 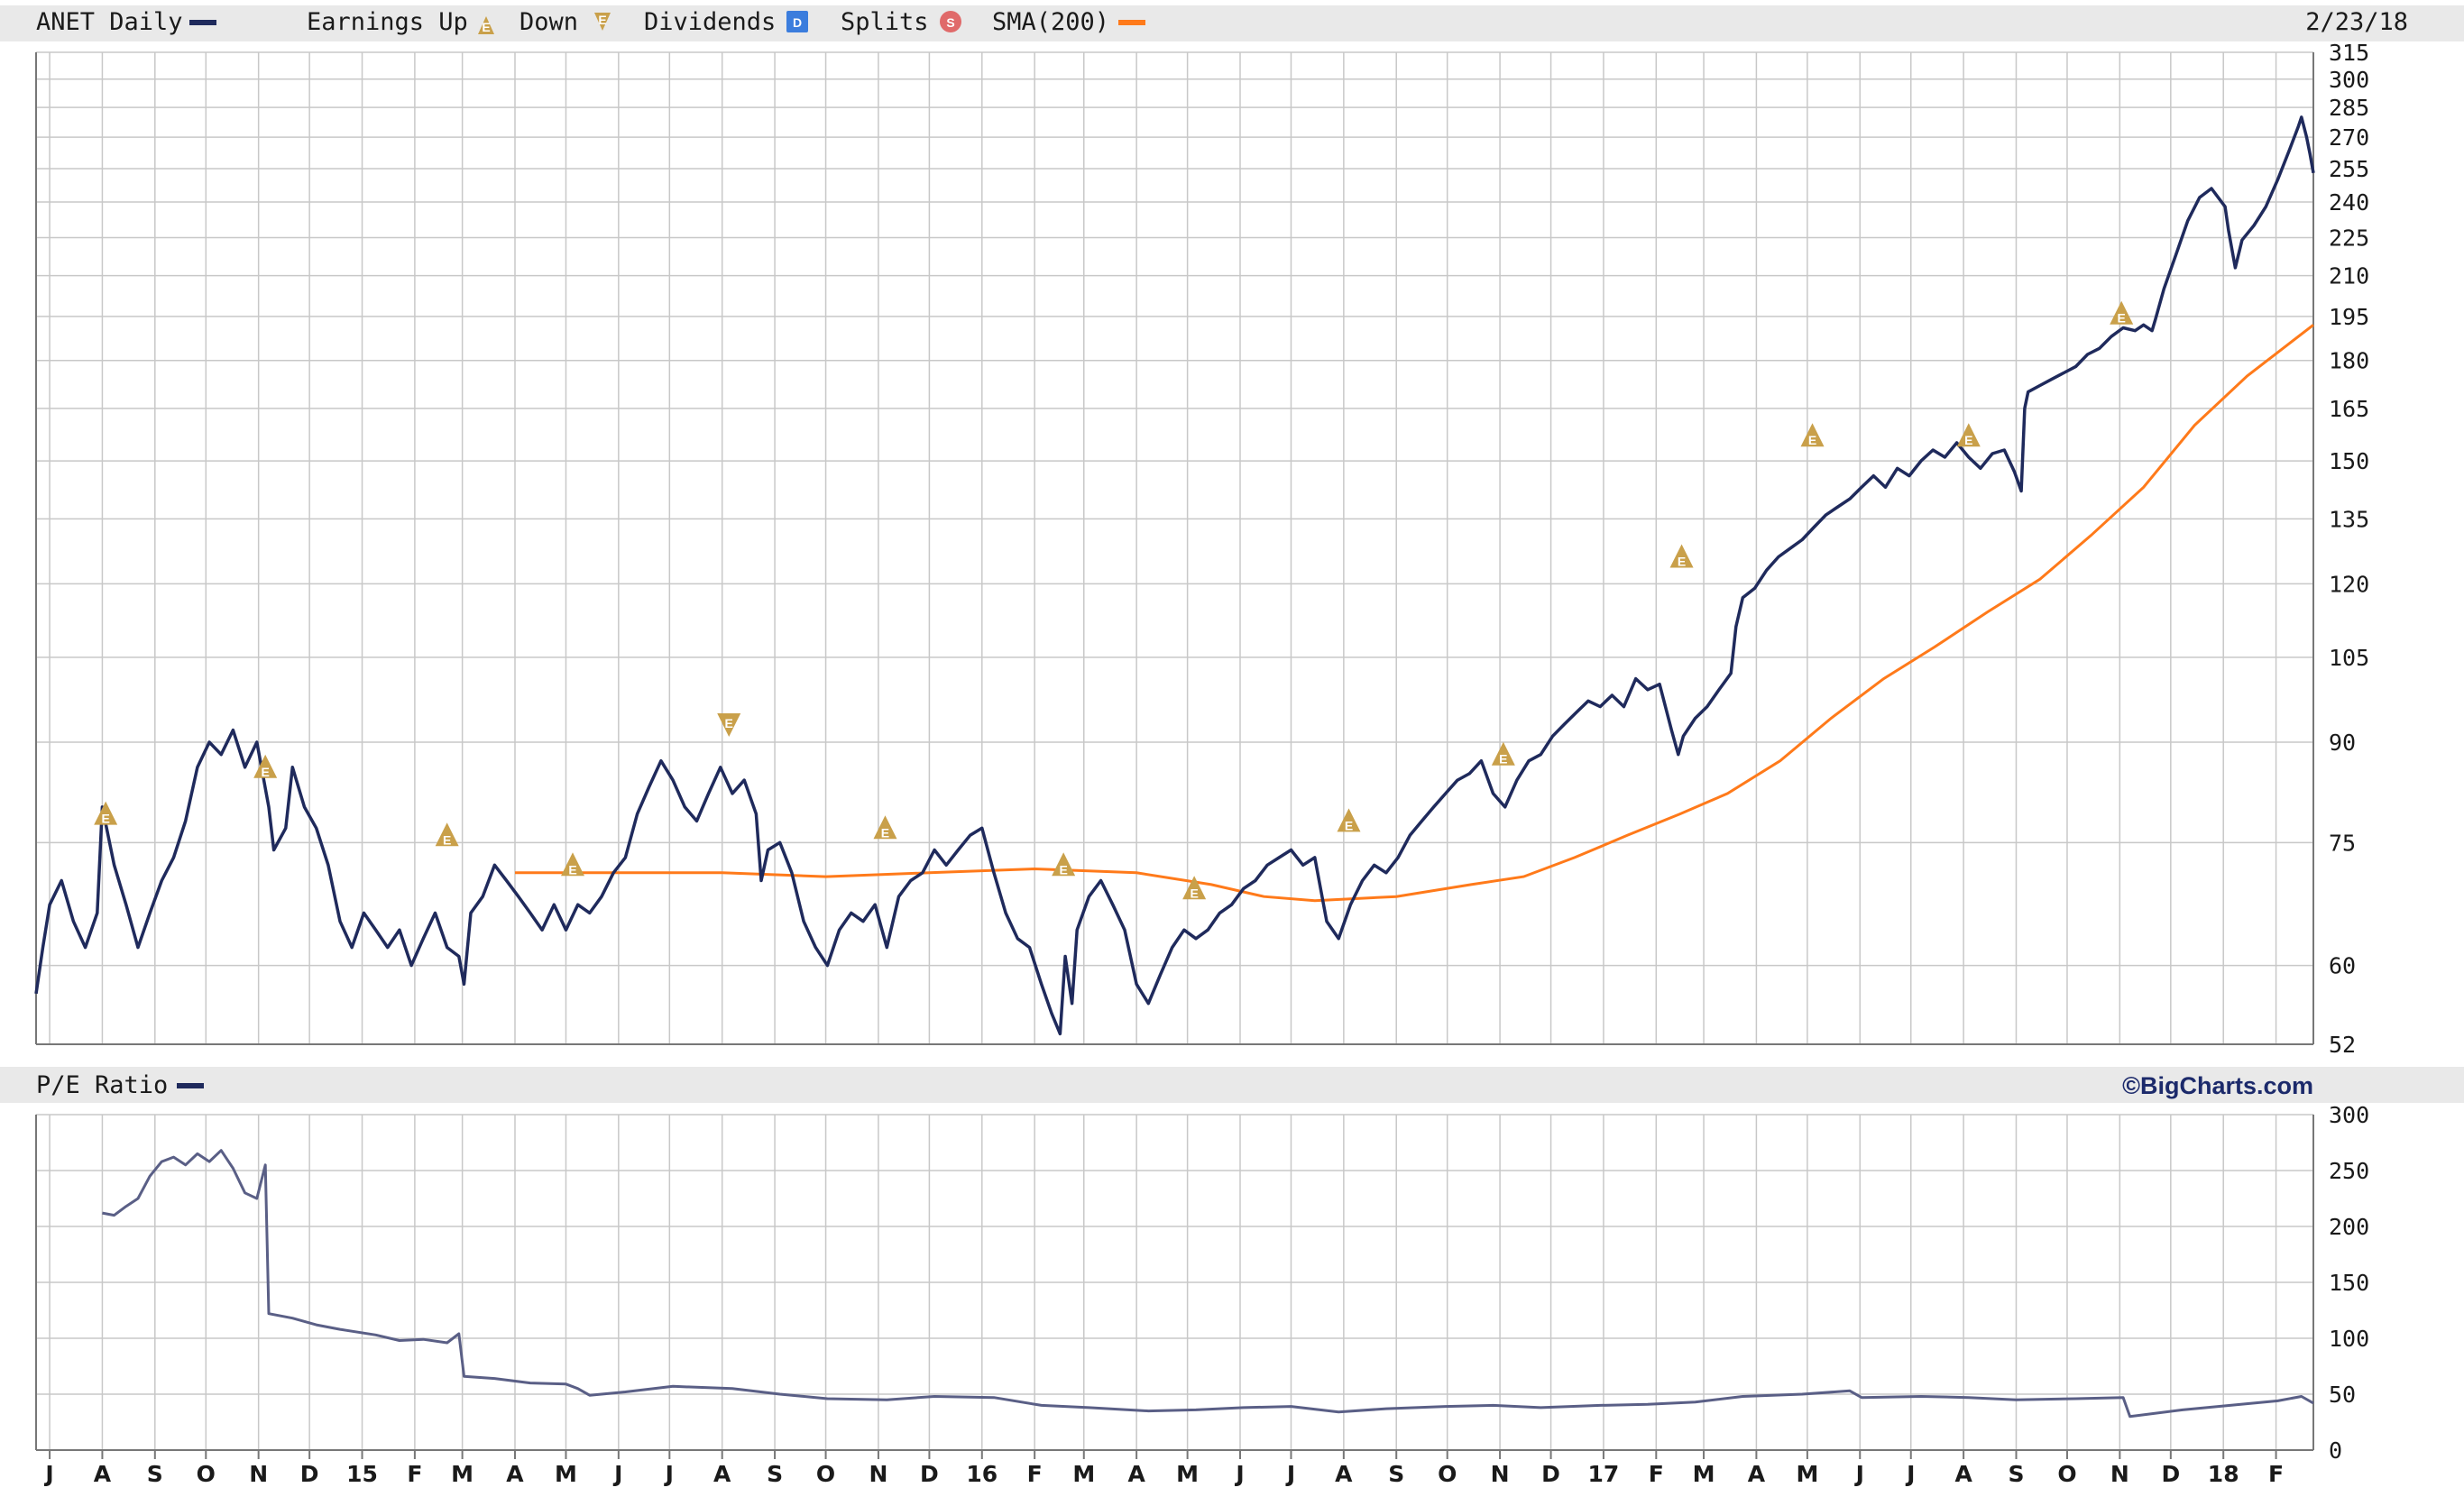 I want to click on price-y-tick-label: 285, so click(x=2349, y=108).